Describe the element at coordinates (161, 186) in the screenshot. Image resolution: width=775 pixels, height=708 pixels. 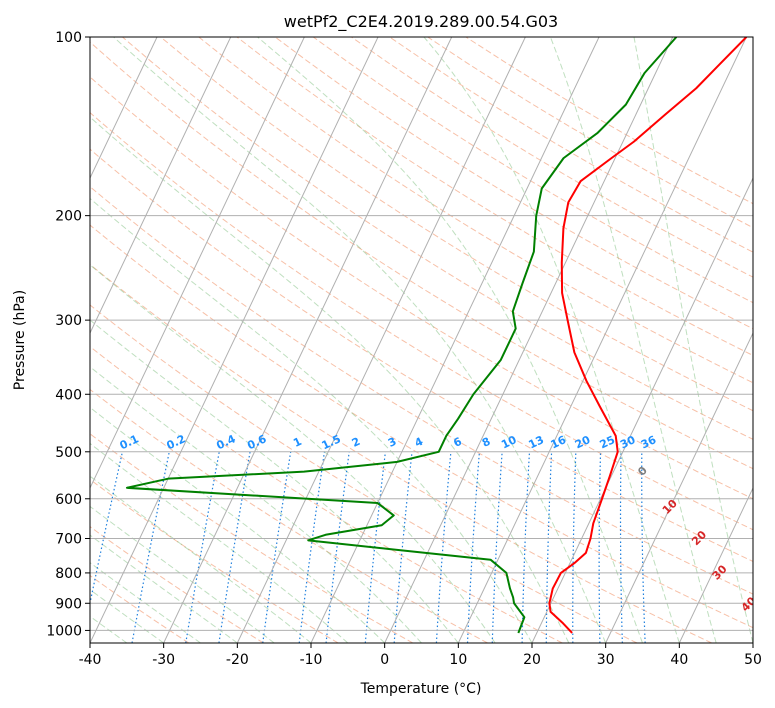
I see `isotherm--60` at that location.